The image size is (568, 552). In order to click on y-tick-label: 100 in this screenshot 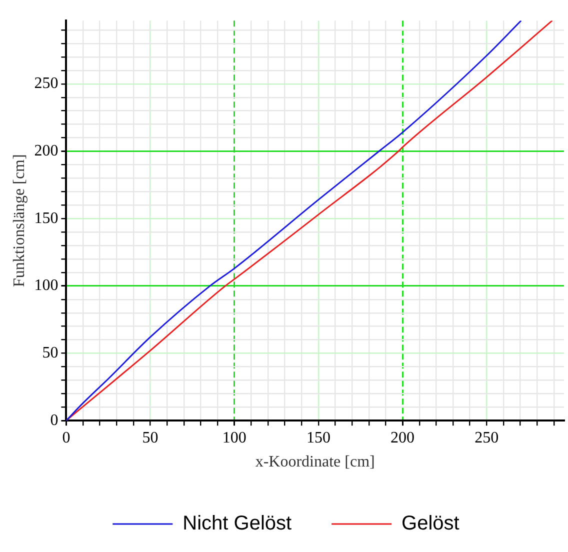, I will do `click(46, 285)`.